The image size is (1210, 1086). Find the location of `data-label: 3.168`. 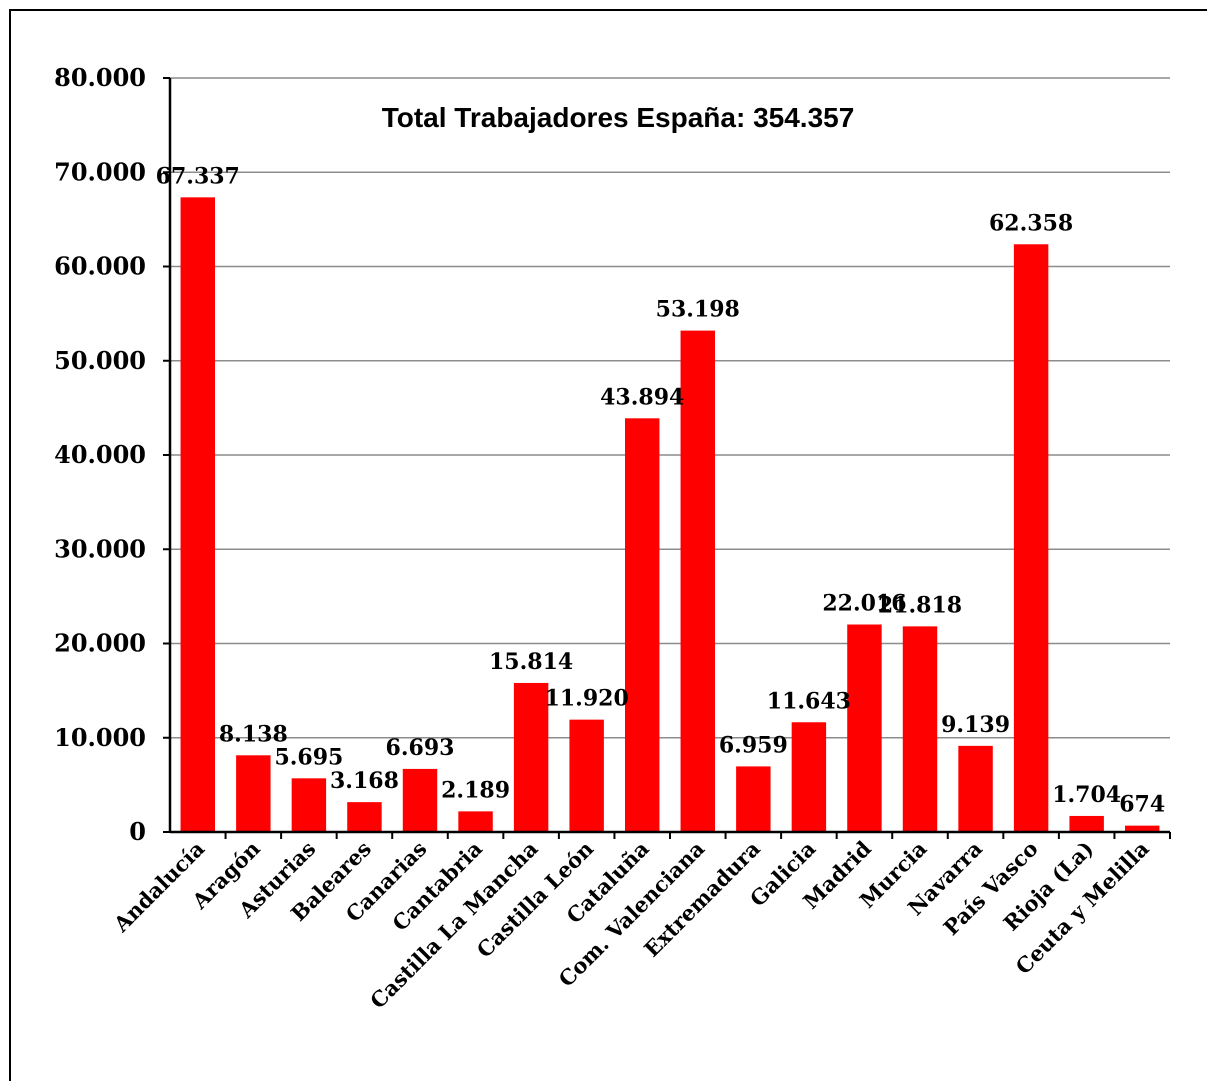

data-label: 3.168 is located at coordinates (364, 781).